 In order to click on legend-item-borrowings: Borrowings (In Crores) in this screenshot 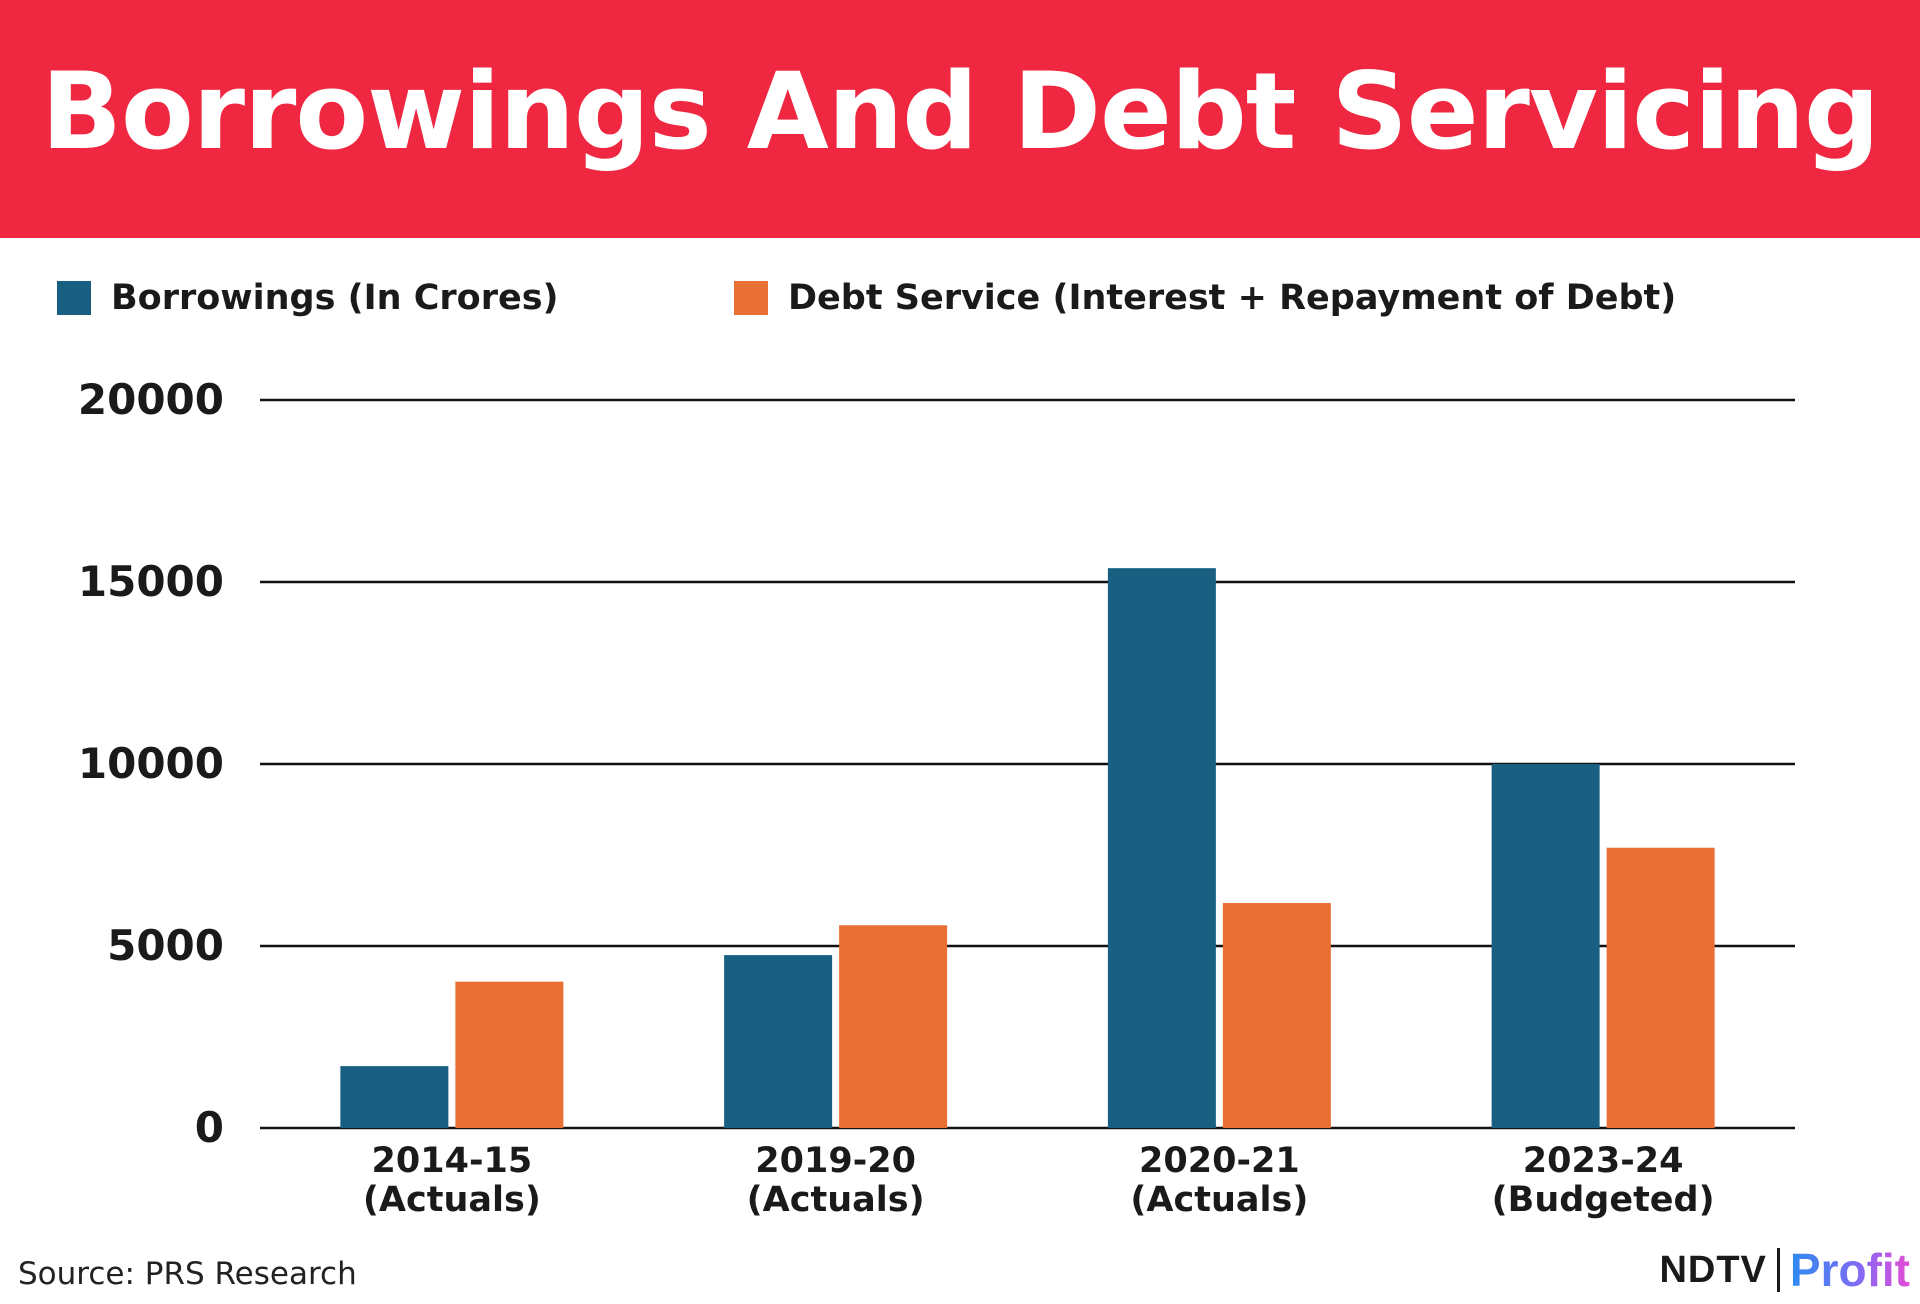, I will do `click(308, 298)`.